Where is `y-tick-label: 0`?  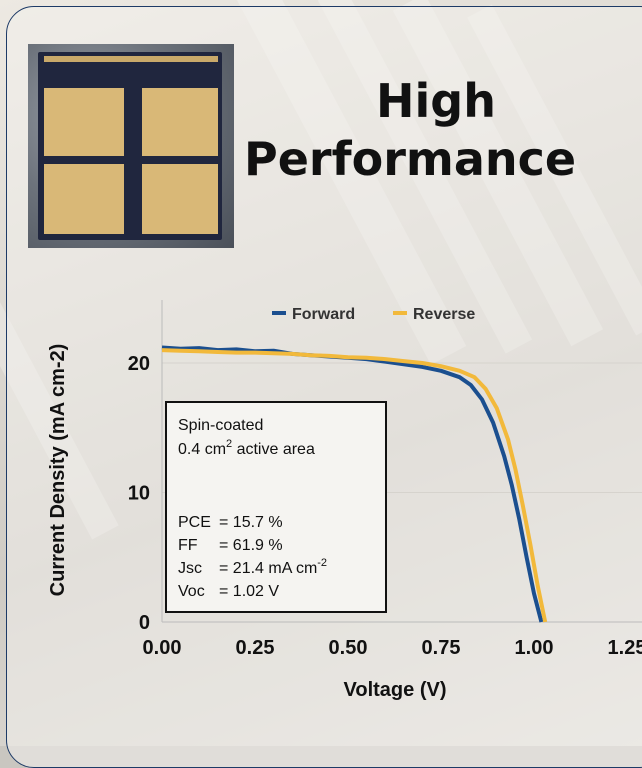
y-tick-label: 0 is located at coordinates (144, 623).